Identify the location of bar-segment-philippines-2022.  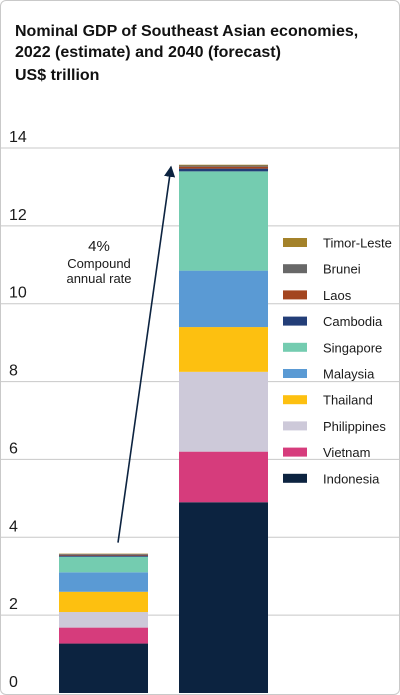
(103, 620).